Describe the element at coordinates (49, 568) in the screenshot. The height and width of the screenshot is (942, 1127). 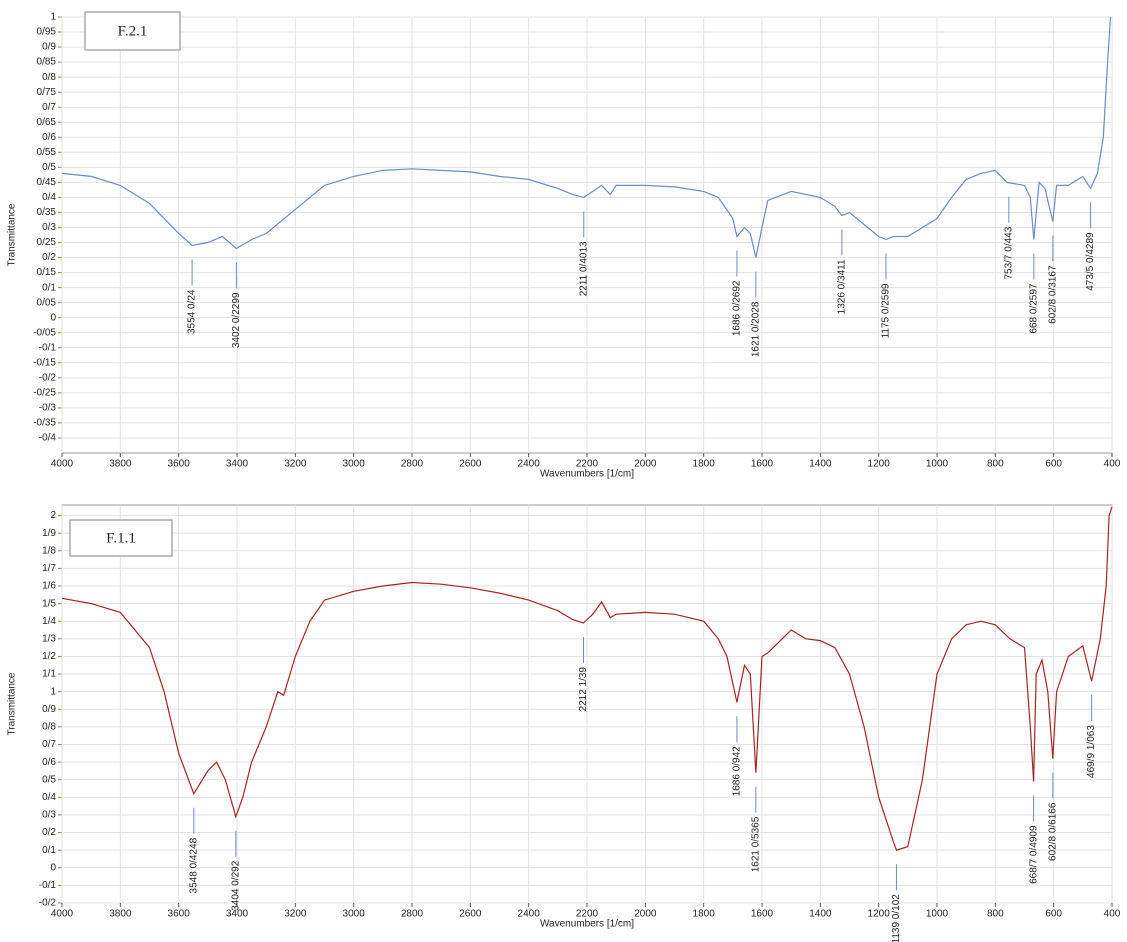
I see `y-tick-label: 1/7` at that location.